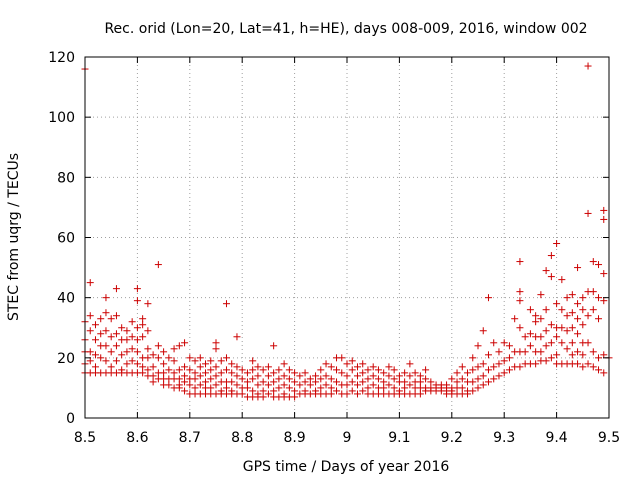 This screenshot has width=640, height=480. Describe the element at coordinates (504, 438) in the screenshot. I see `x-tick-label: 9.3` at that location.